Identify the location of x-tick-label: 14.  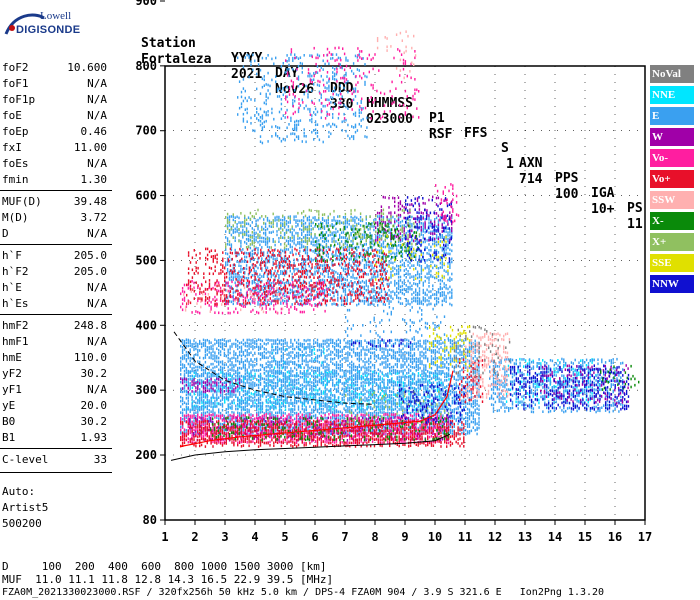
(555, 537).